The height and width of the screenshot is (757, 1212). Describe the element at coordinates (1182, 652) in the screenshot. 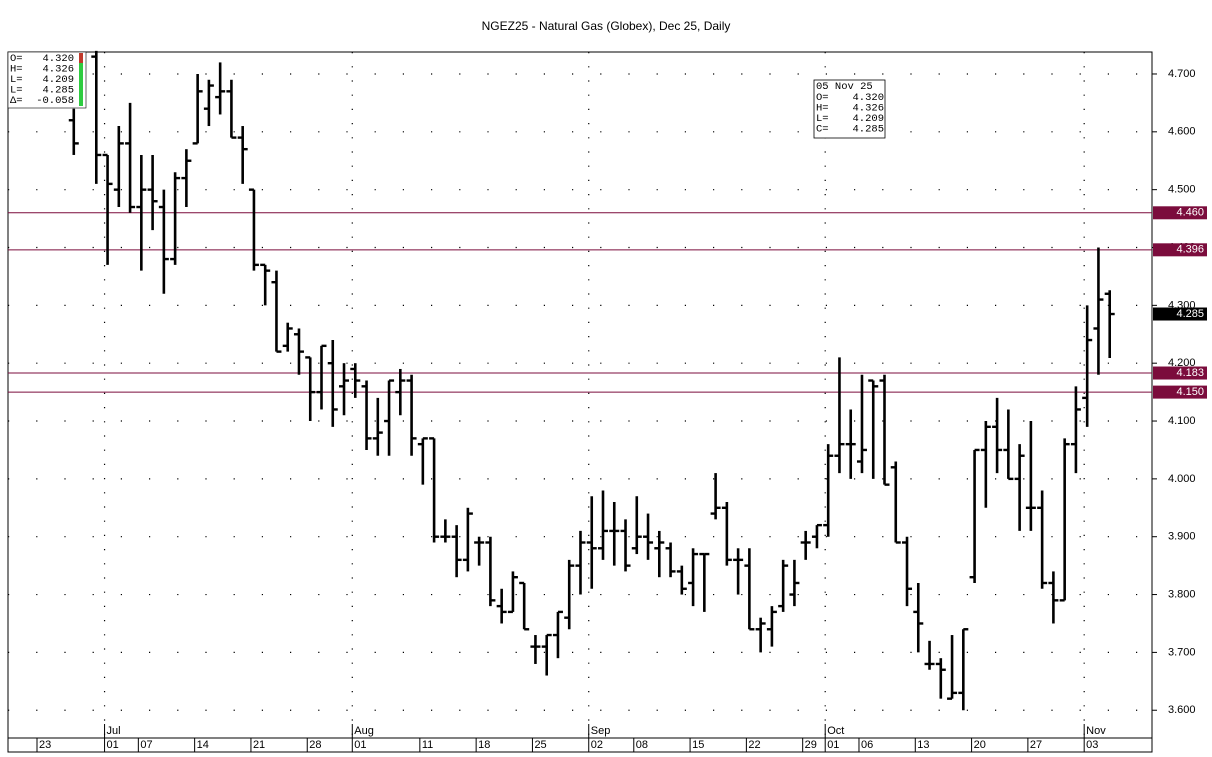

I see `y-tick-label: 3.700` at that location.